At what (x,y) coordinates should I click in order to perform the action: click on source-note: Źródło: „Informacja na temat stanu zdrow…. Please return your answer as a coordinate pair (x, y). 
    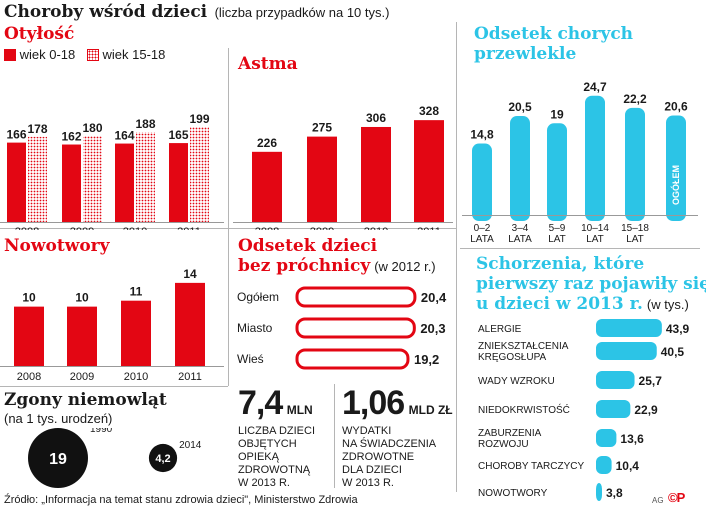
    Looking at the image, I should click on (181, 500).